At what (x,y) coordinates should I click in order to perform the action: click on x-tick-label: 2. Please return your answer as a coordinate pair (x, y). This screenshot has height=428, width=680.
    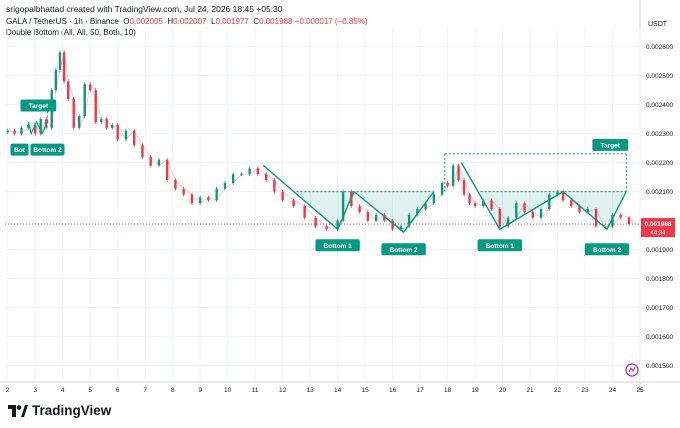
    Looking at the image, I should click on (8, 390).